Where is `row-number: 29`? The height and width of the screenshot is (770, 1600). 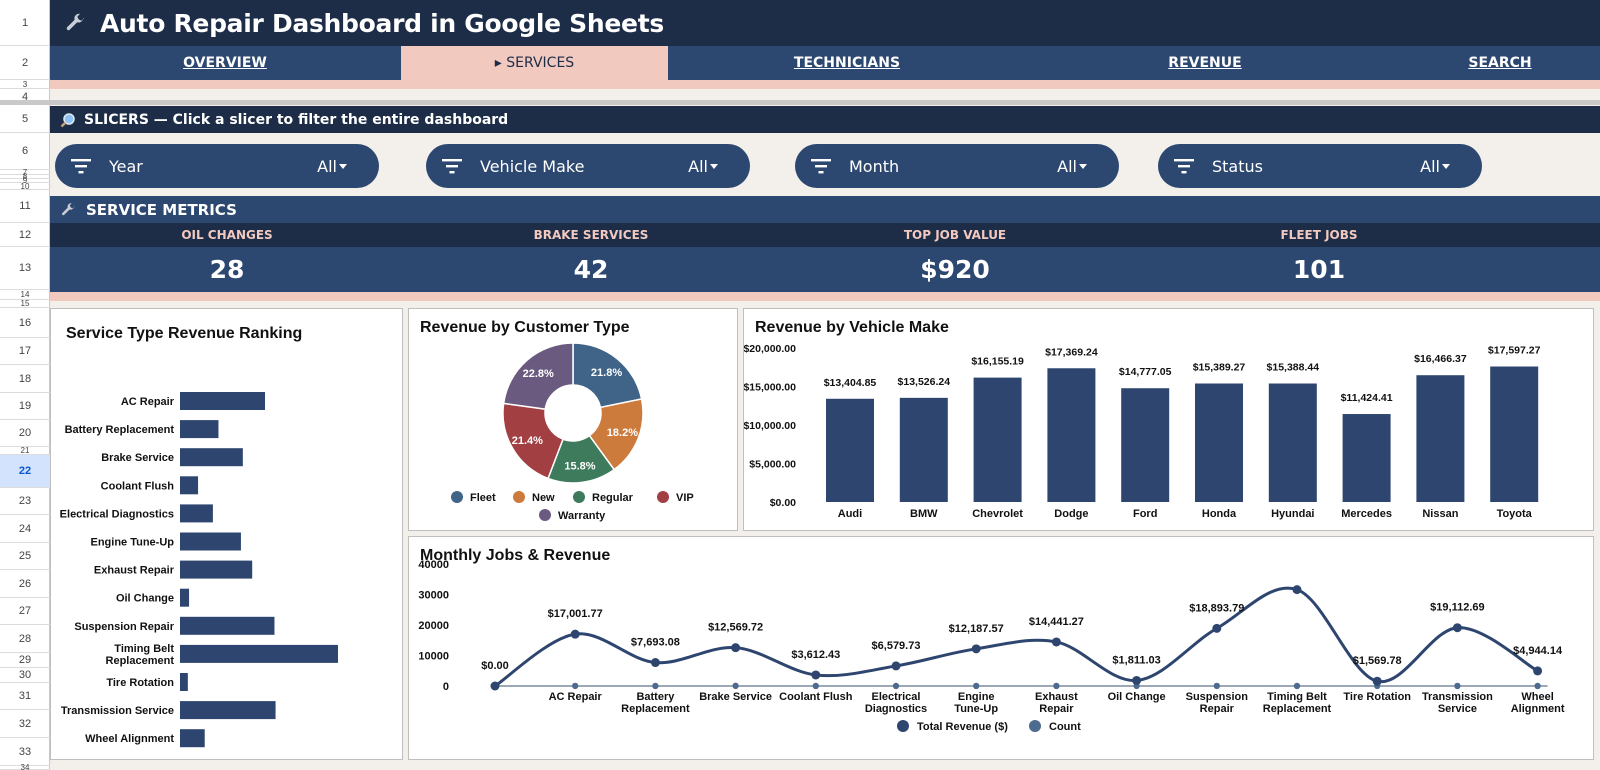 row-number: 29 is located at coordinates (25, 660).